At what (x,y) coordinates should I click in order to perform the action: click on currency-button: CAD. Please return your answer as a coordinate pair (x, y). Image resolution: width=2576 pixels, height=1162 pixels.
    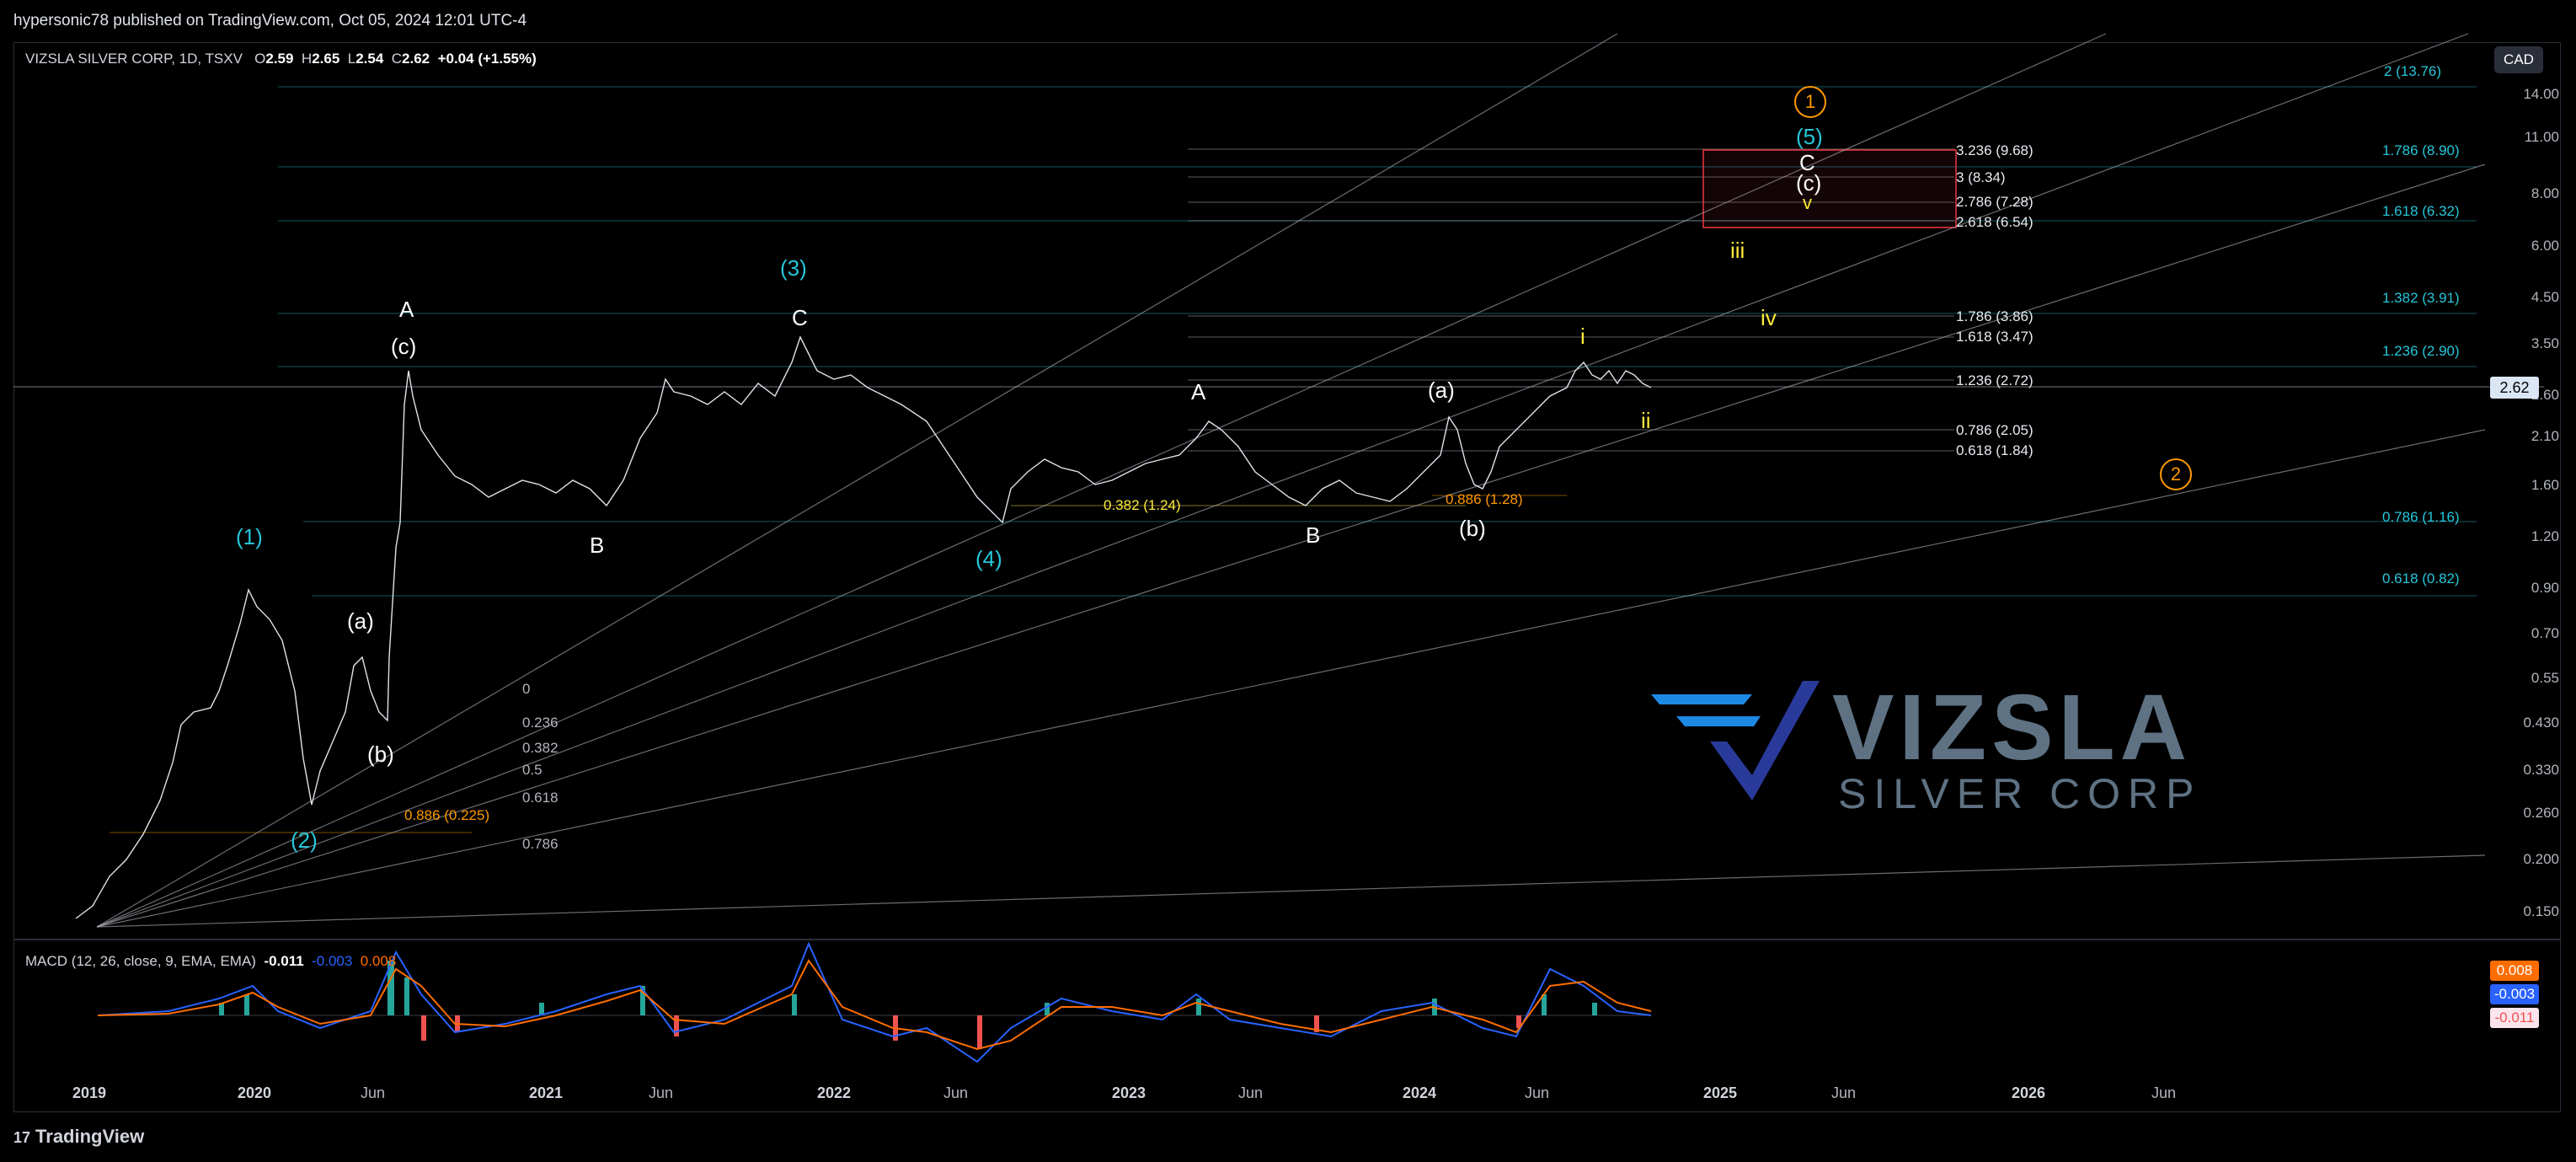
    Looking at the image, I should click on (2518, 60).